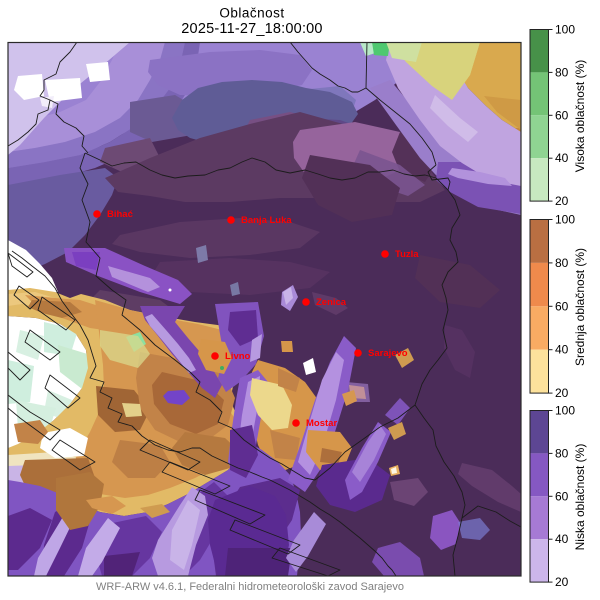  Describe the element at coordinates (580, 116) in the screenshot. I see `svg-text: Visoka oblačnost (%)` at that location.